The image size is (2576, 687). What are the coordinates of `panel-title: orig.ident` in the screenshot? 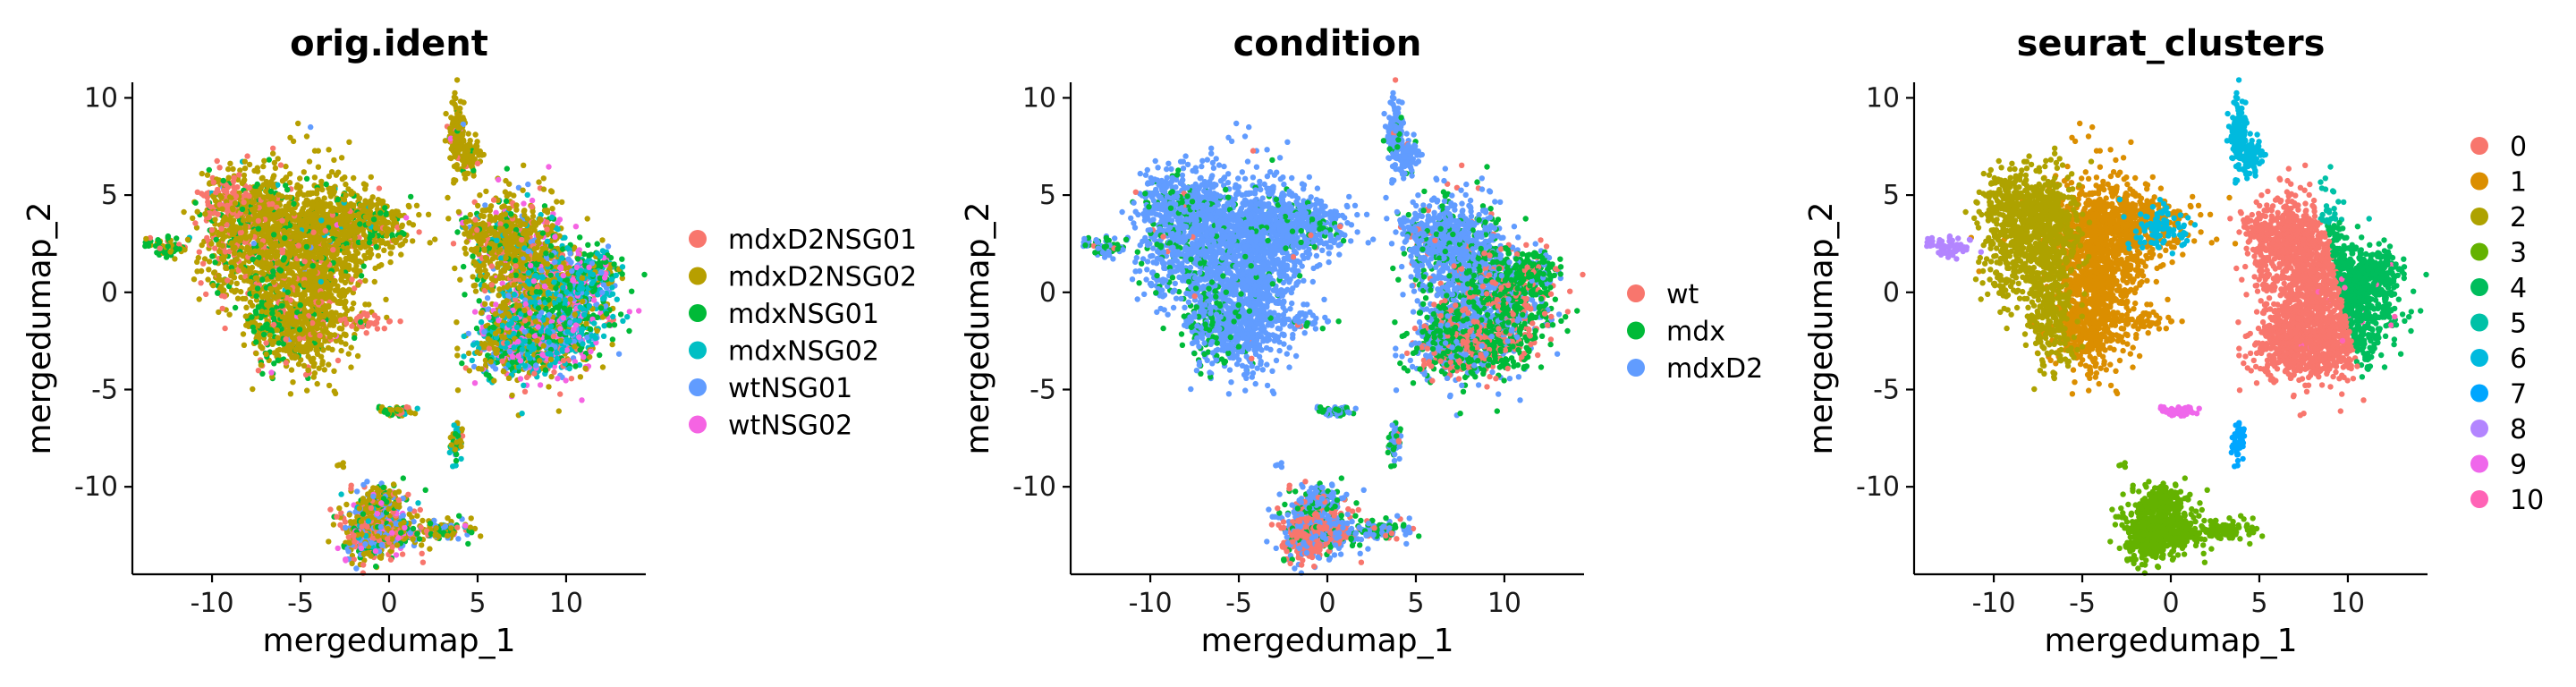 It's located at (389, 43).